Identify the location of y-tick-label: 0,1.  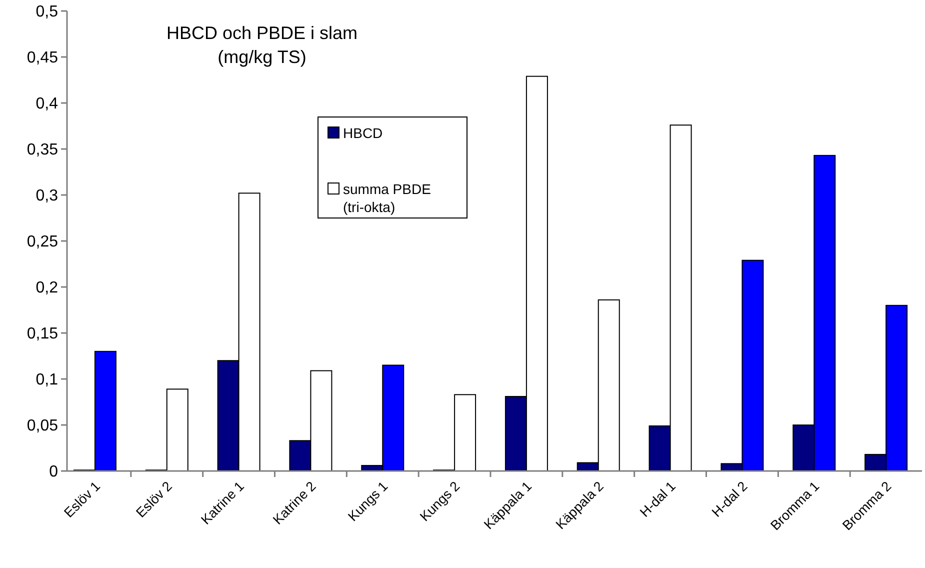
(47, 380).